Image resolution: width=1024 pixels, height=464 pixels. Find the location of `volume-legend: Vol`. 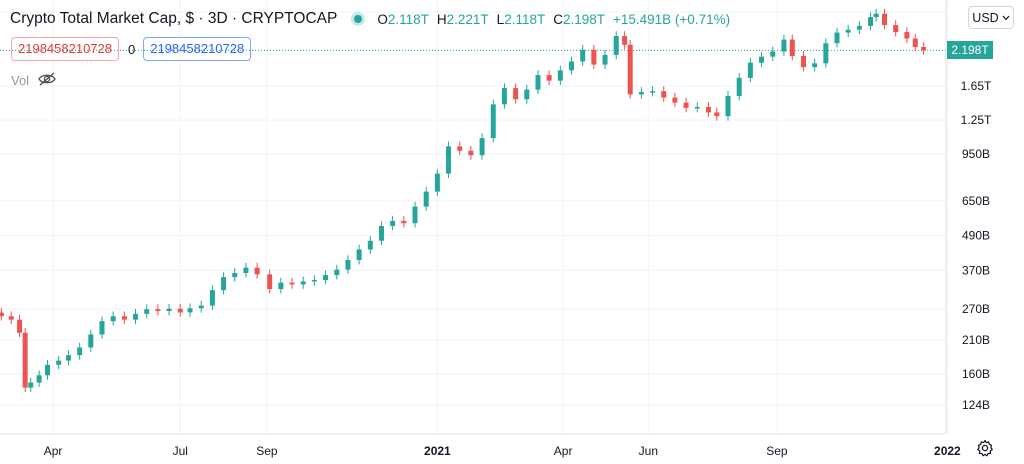

volume-legend: Vol is located at coordinates (34, 80).